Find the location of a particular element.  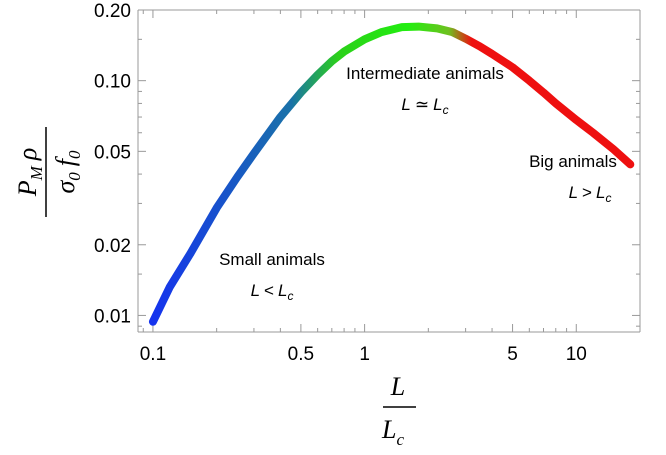

y-tick-label: 0.01 is located at coordinates (112, 316).